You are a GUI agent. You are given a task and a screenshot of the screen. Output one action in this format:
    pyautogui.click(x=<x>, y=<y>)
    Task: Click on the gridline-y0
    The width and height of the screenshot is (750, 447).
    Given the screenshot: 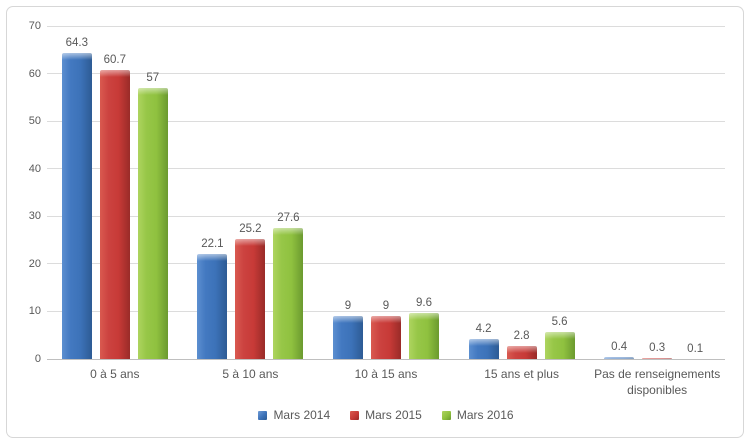 What is the action you would take?
    pyautogui.click(x=386, y=359)
    